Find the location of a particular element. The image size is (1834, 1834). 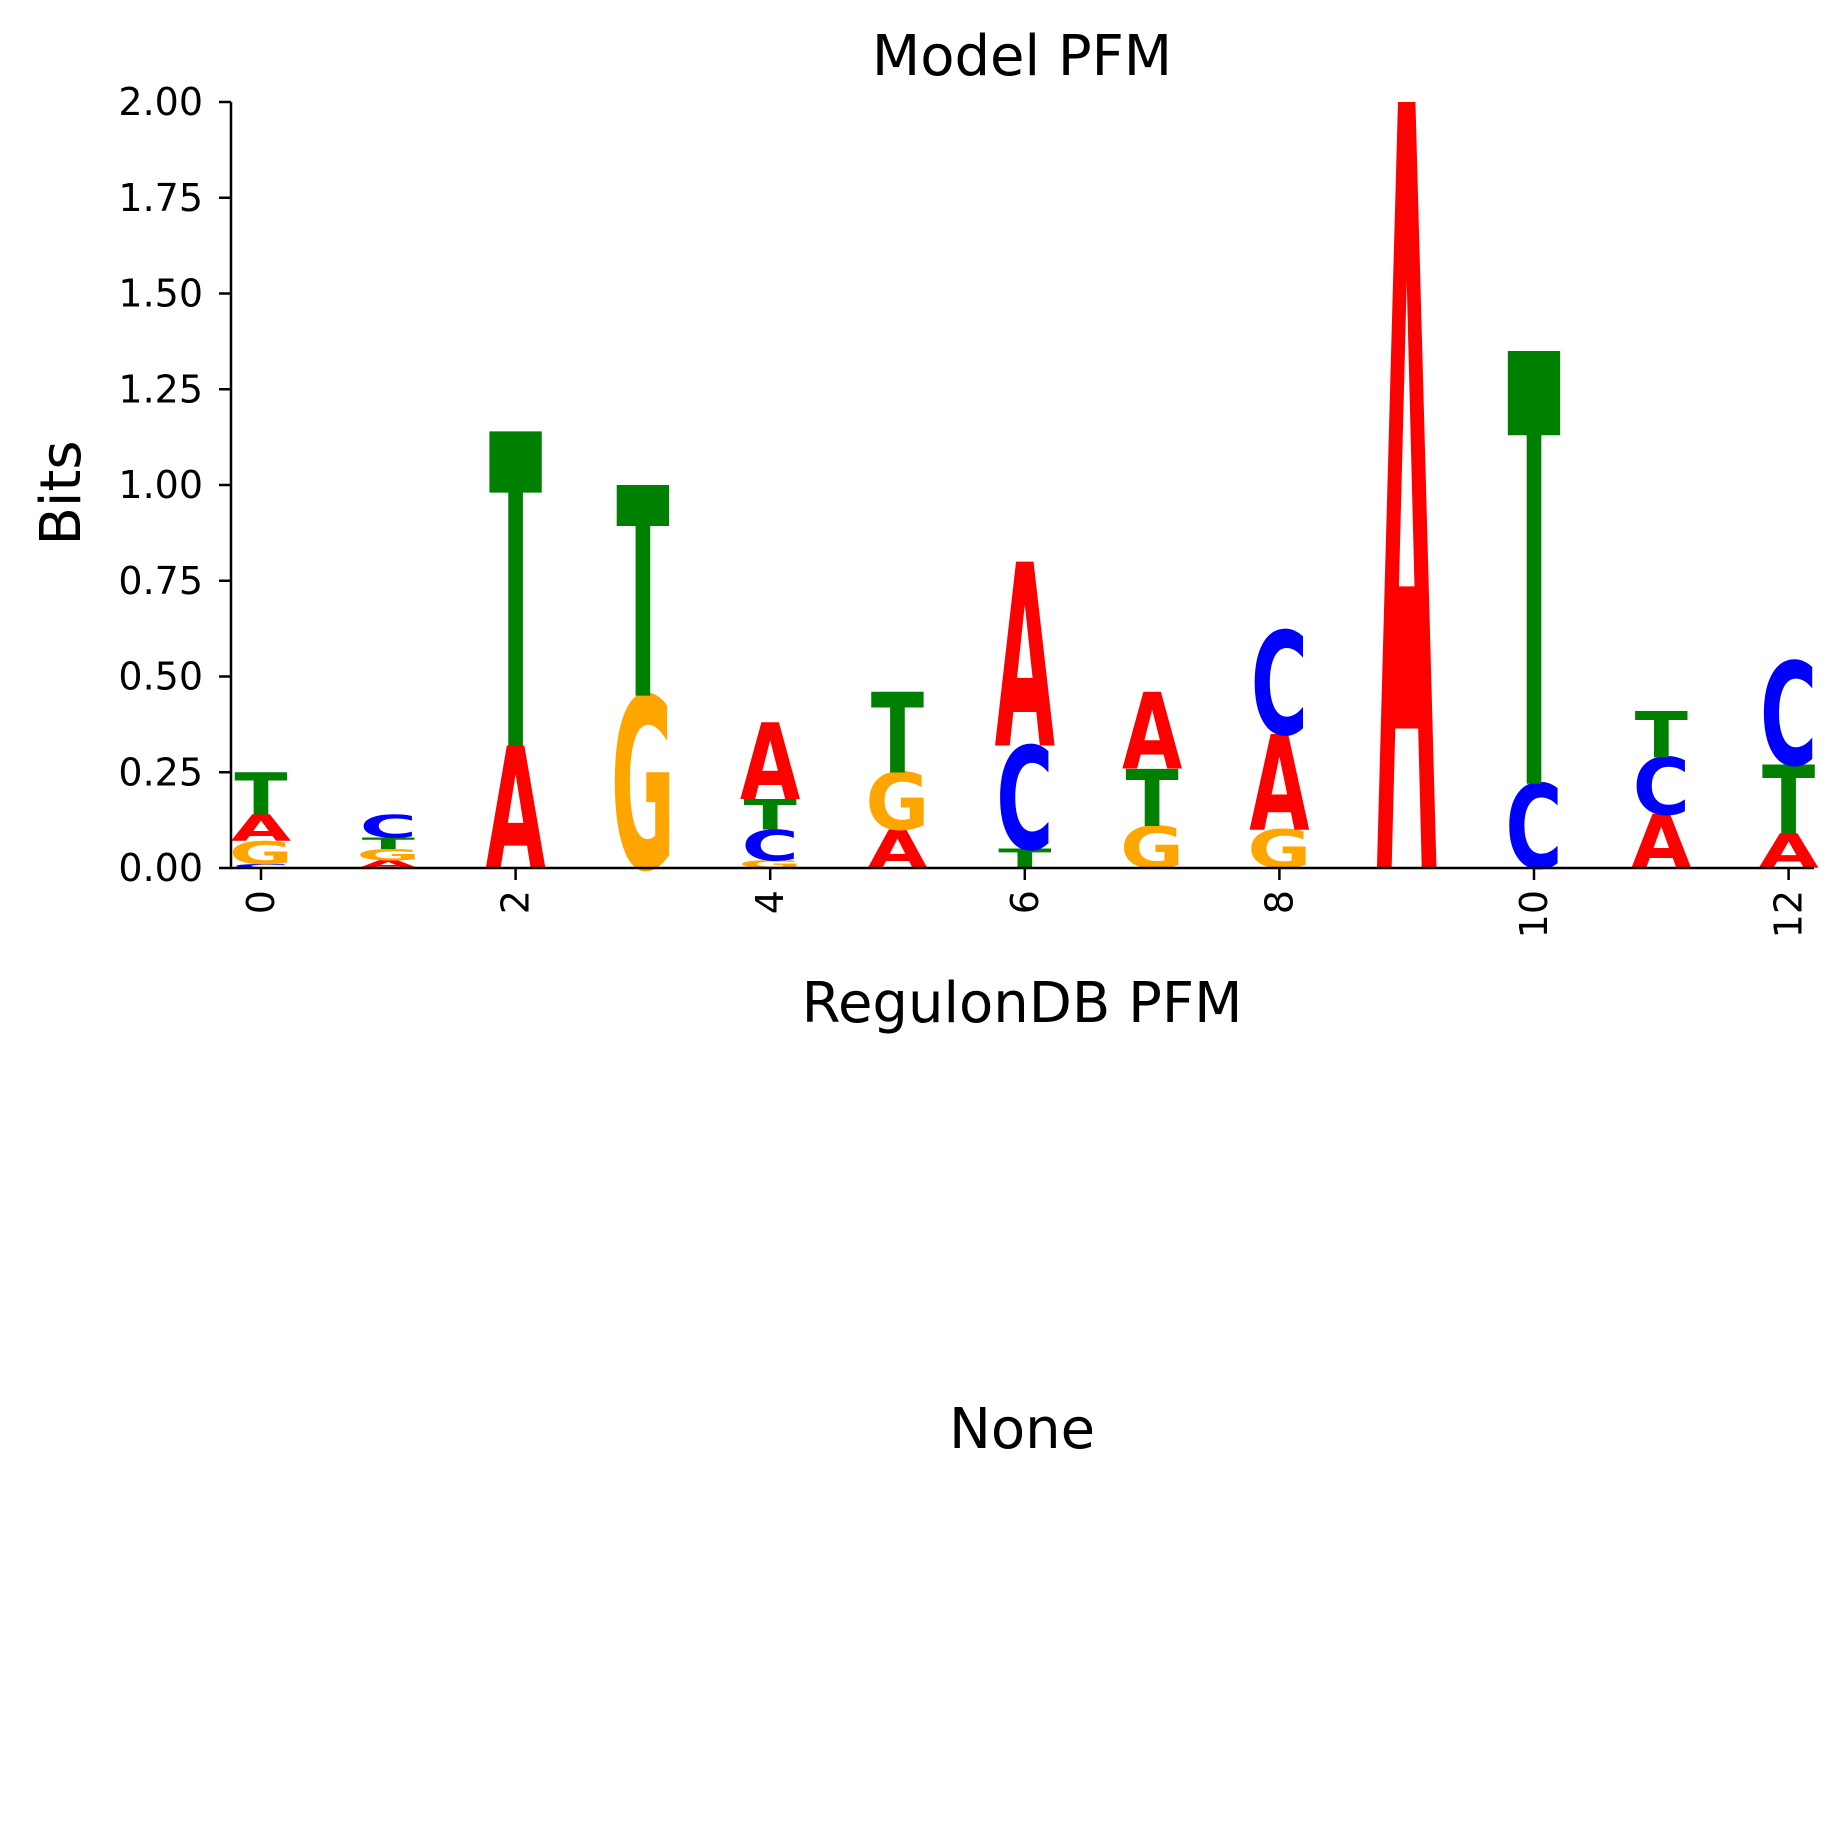

x-tick-label: 0 is located at coordinates (261, 902).